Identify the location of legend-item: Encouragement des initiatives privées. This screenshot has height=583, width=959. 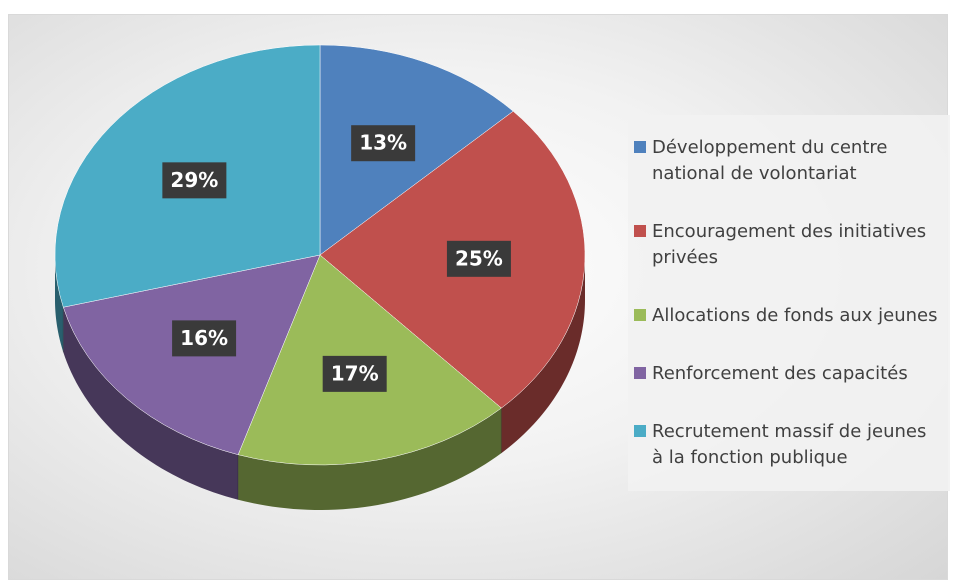
(789, 245).